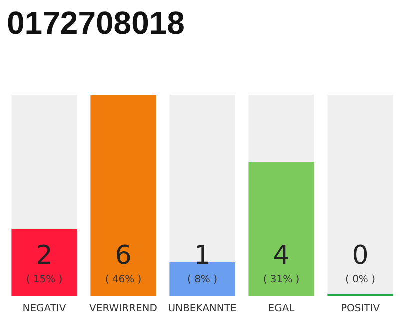 The height and width of the screenshot is (320, 410). I want to click on data-label: 0 ( 0% ), so click(360, 263).